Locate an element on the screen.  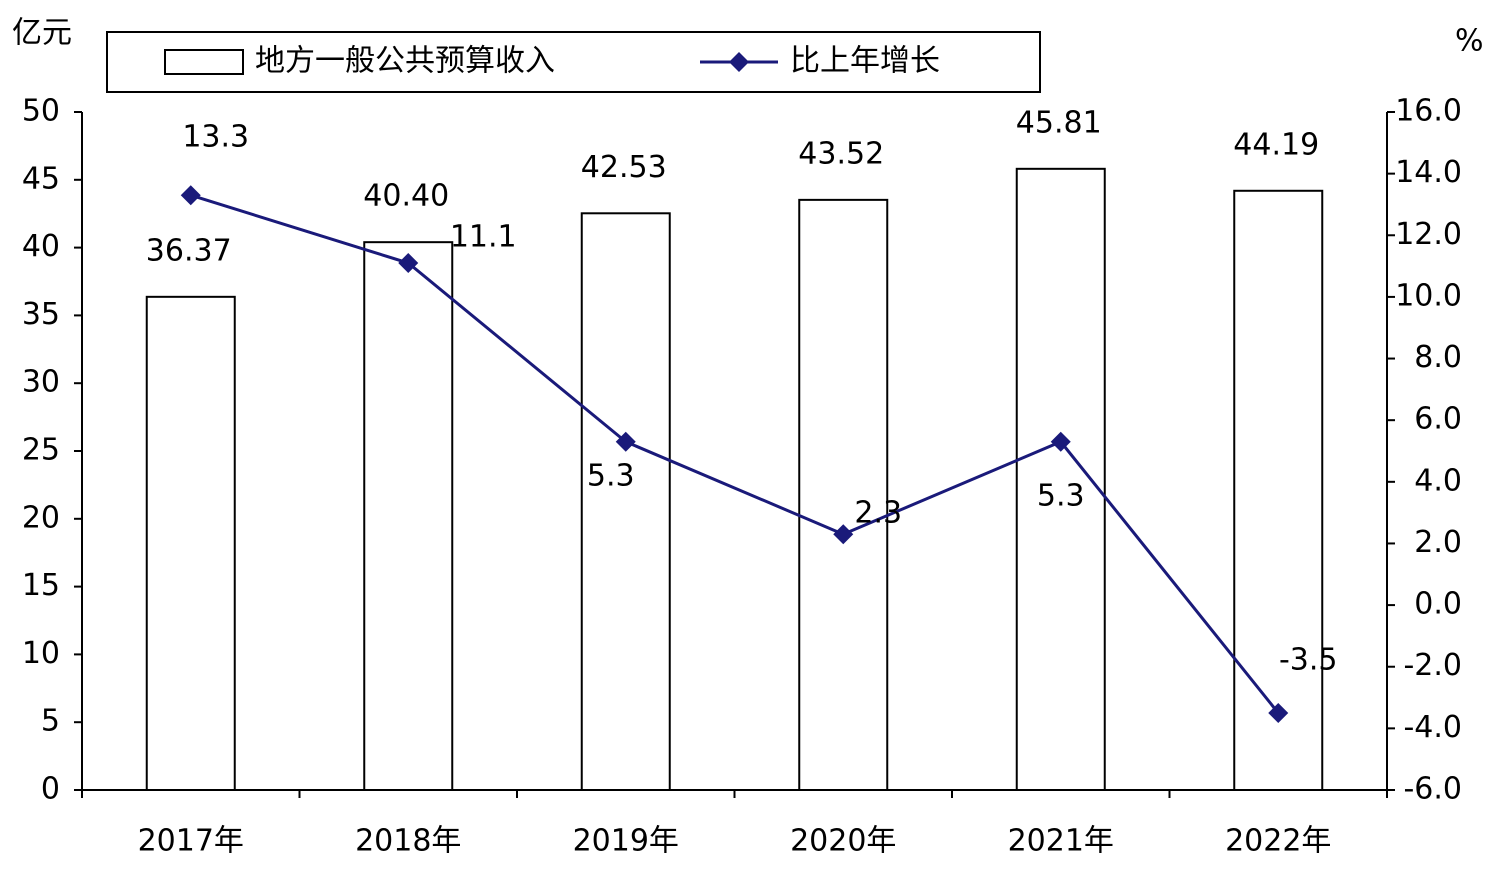
y-tick-label: 15 is located at coordinates (41, 585).